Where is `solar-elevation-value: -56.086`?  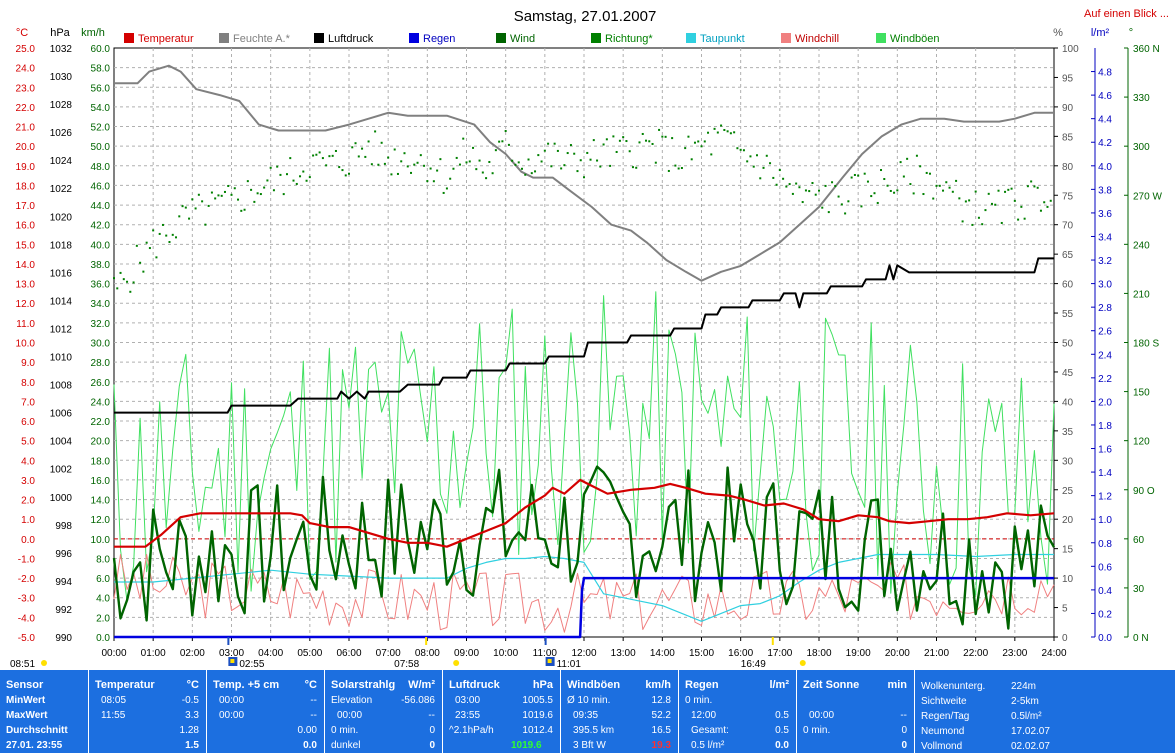 solar-elevation-value: -56.086 is located at coordinates (418, 700).